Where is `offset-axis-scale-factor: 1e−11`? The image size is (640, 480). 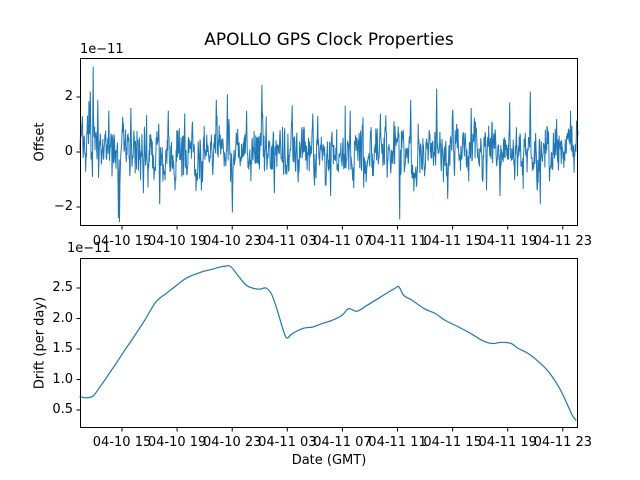 offset-axis-scale-factor: 1e−11 is located at coordinates (102, 49).